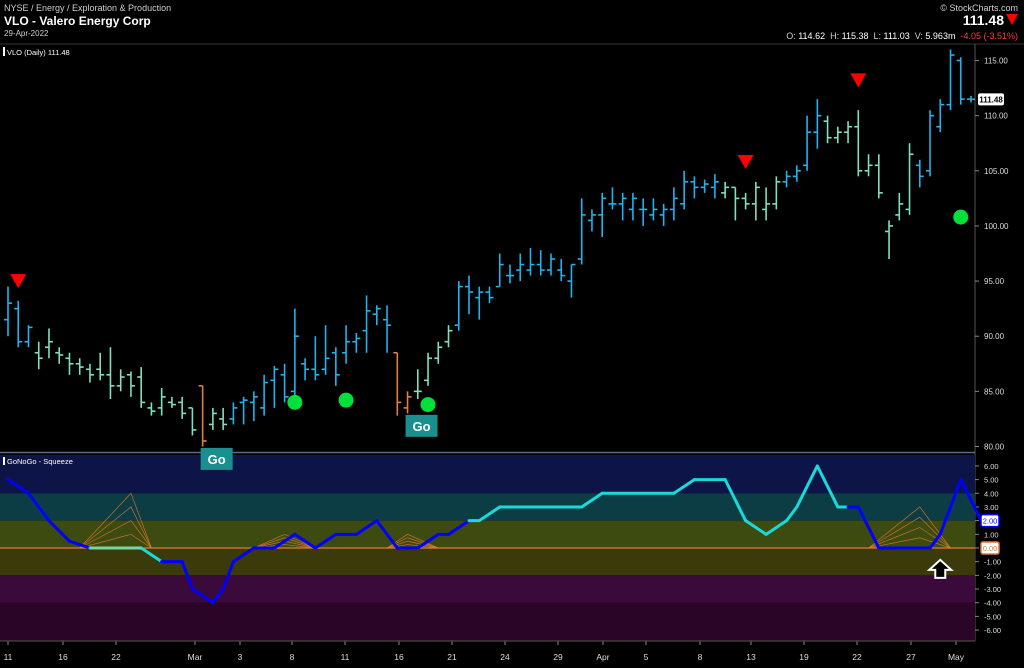  Describe the element at coordinates (804, 657) in the screenshot. I see `x-tick-label: 19` at that location.